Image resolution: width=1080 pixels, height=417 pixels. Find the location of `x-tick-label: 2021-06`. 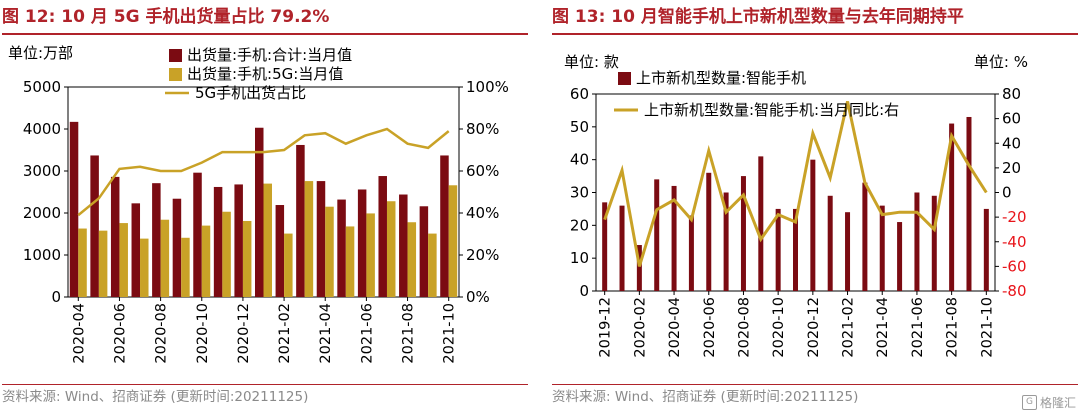

x-tick-label: 2021-06 is located at coordinates (918, 327).